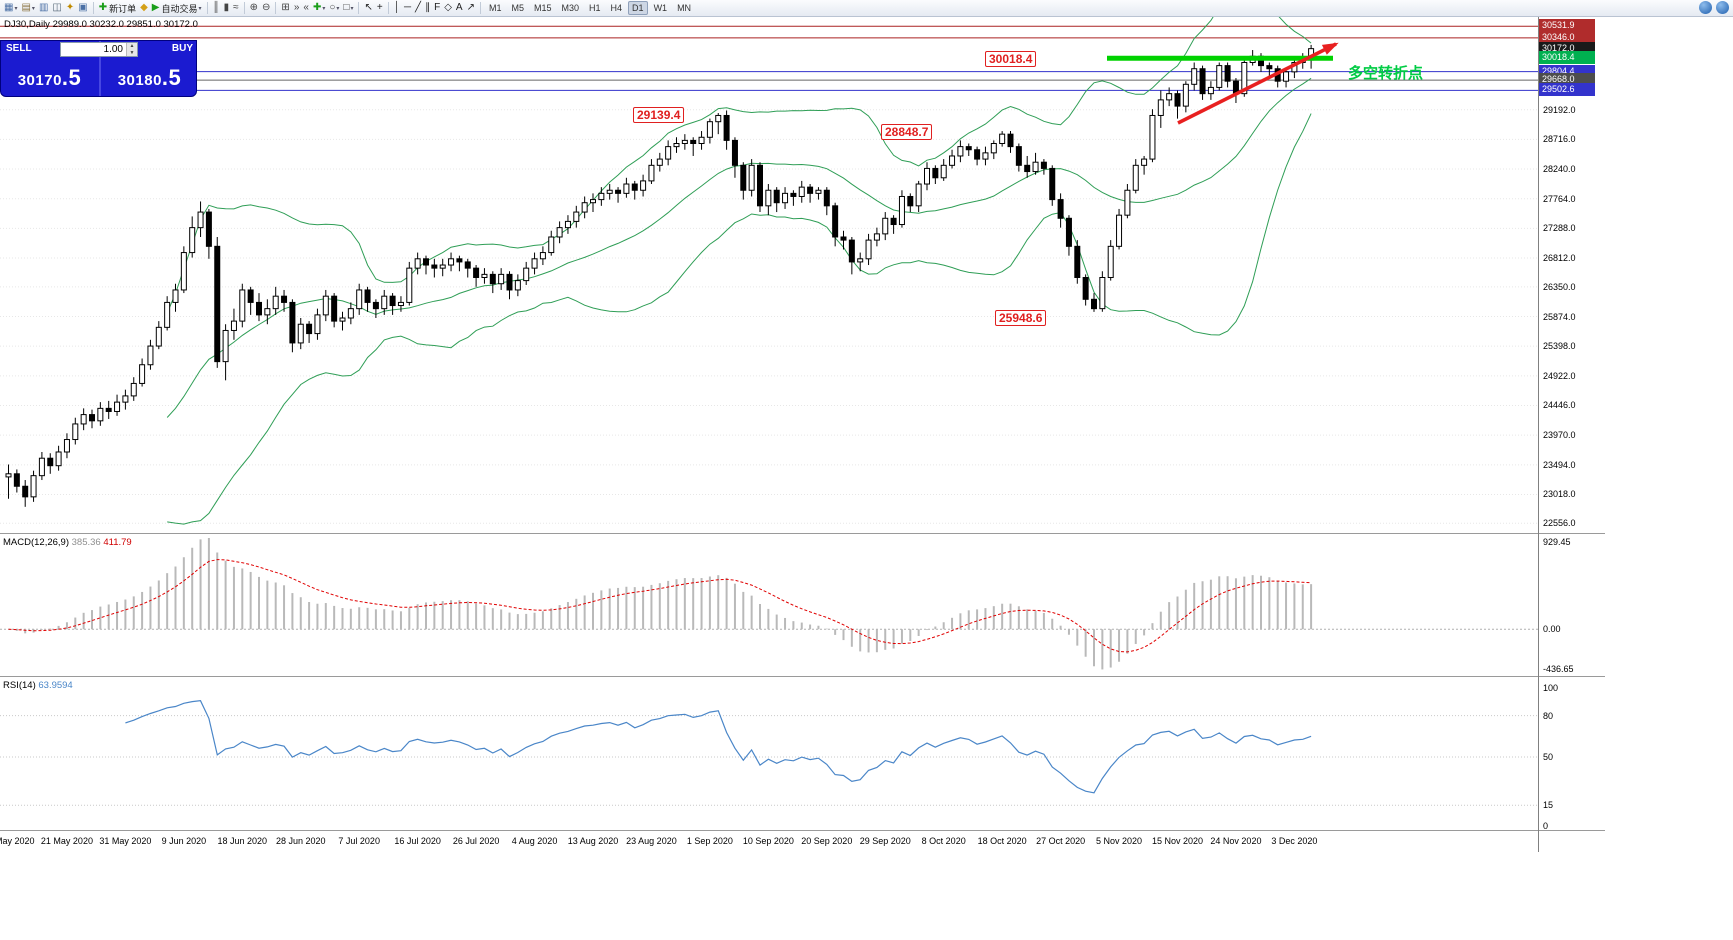 Image resolution: width=1733 pixels, height=940 pixels. Describe the element at coordinates (19, 685) in the screenshot. I see `rsi-name: RSI(14)` at that location.